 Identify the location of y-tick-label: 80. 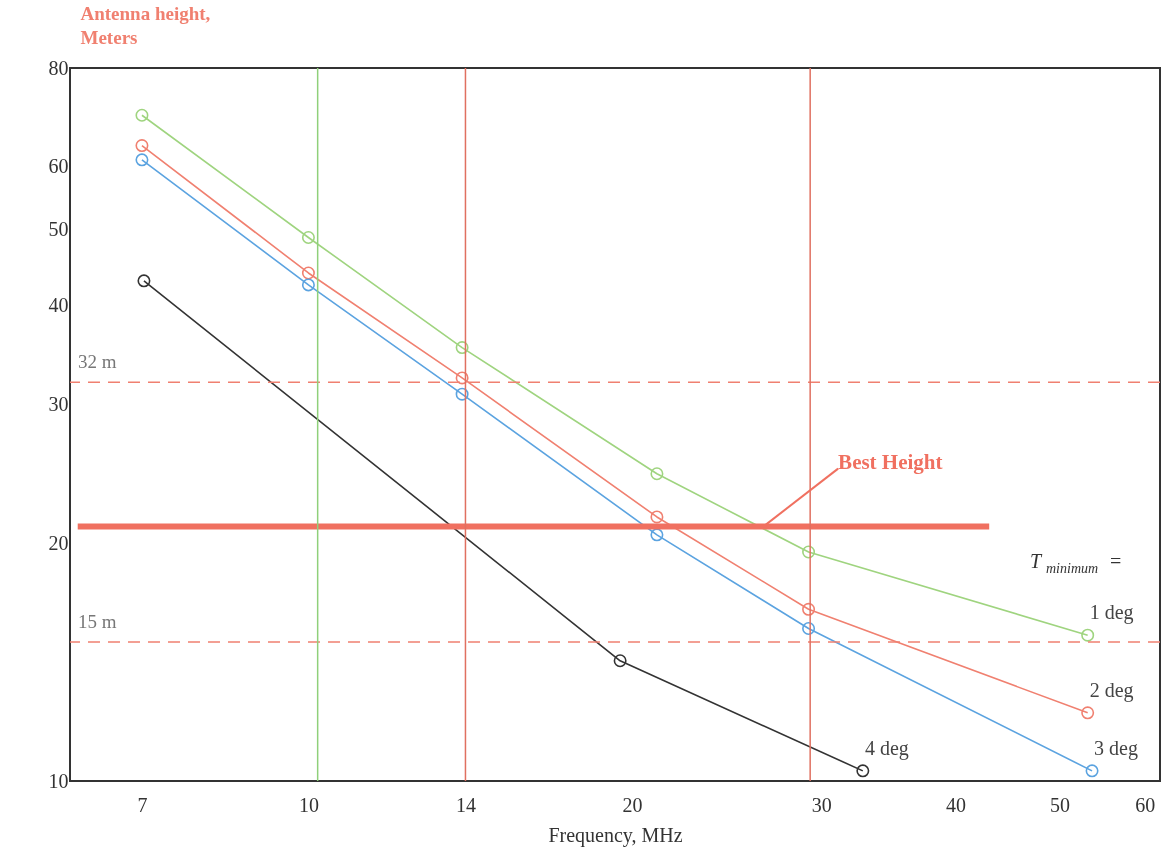
(58, 67).